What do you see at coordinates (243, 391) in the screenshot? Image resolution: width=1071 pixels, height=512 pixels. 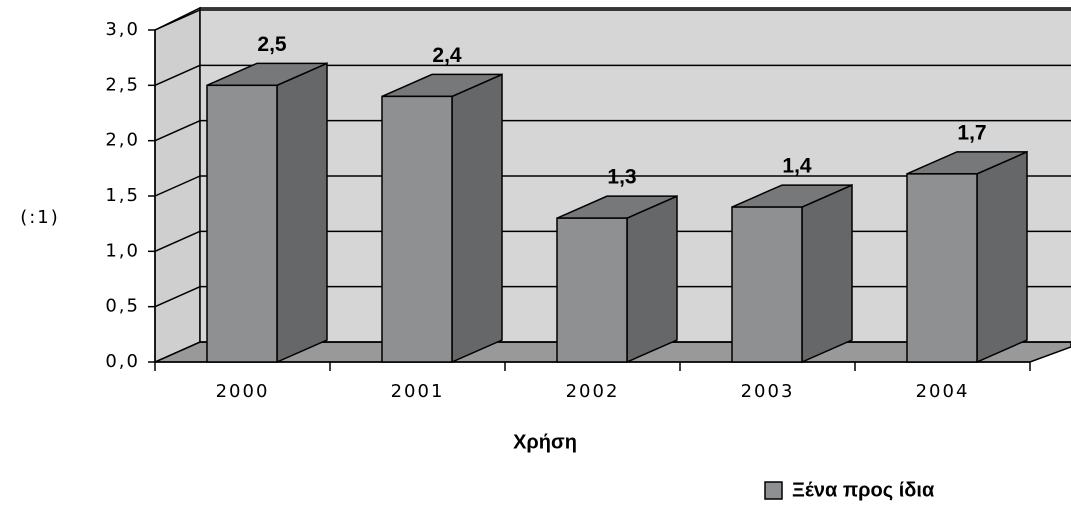 I see `x-tick-label: 2000` at bounding box center [243, 391].